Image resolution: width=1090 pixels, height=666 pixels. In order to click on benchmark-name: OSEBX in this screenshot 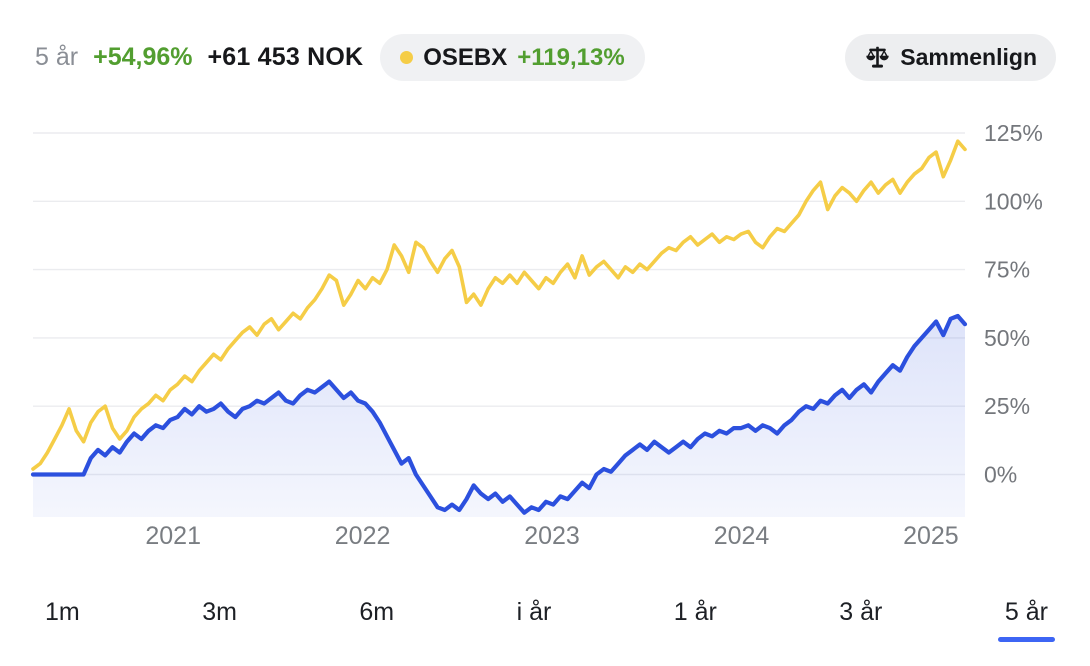, I will do `click(465, 57)`.